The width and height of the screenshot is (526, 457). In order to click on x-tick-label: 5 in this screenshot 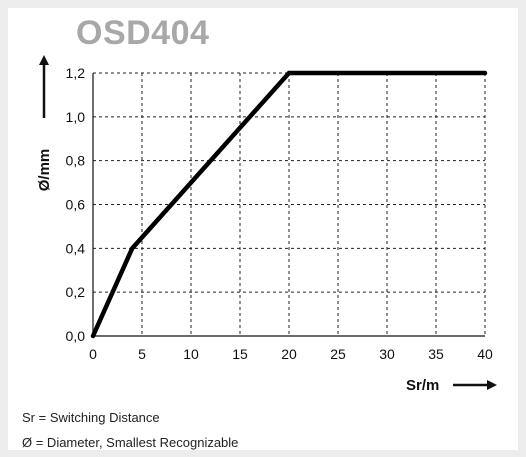, I will do `click(142, 354)`.